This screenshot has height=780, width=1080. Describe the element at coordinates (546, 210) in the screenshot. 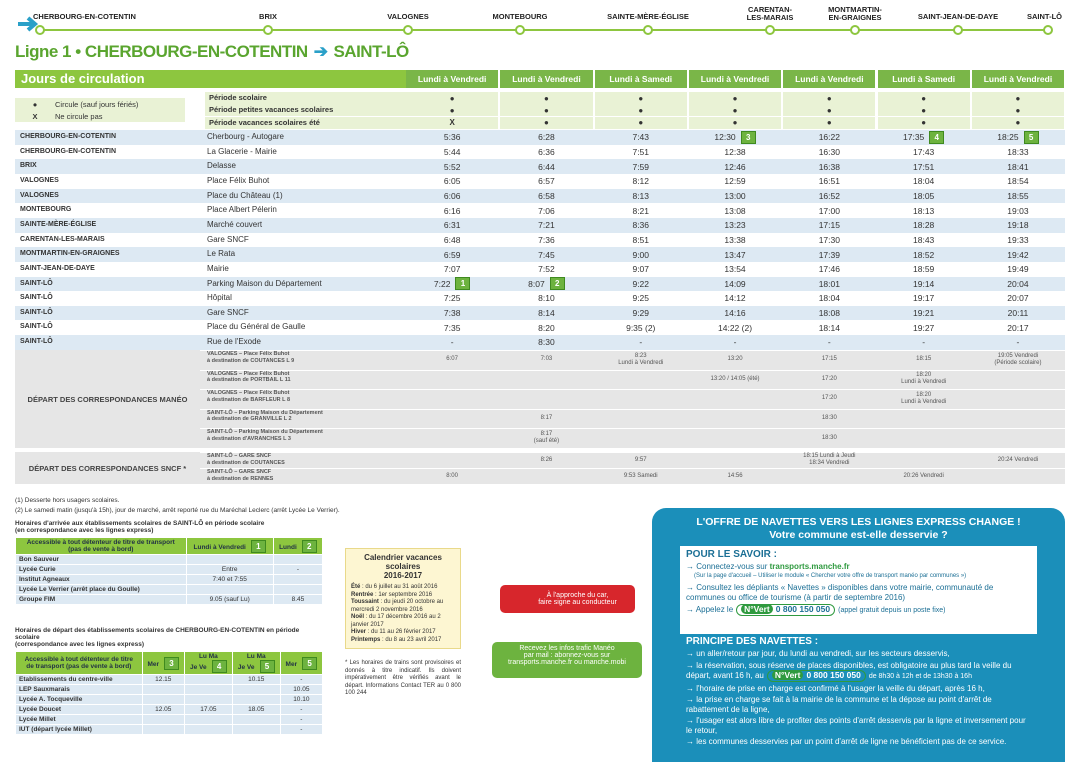

I see `cell-text: 7:06` at that location.